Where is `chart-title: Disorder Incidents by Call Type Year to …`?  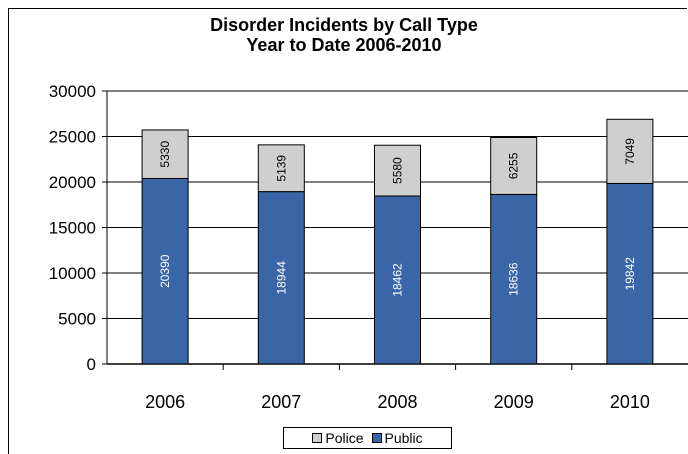
chart-title: Disorder Incidents by Call Type Year to … is located at coordinates (344, 35).